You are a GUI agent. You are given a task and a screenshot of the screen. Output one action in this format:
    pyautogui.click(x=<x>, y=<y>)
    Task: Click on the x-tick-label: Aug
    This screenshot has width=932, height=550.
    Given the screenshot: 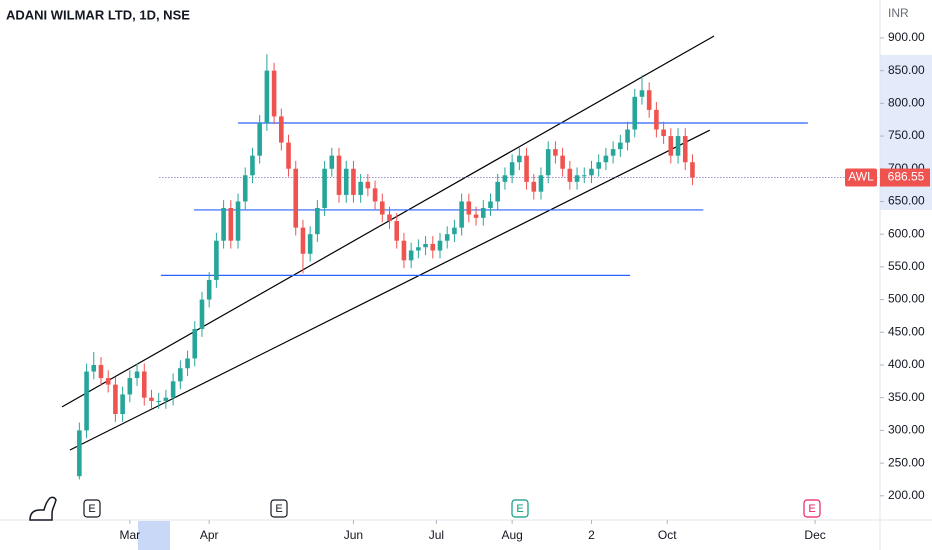 What is the action you would take?
    pyautogui.click(x=511, y=535)
    